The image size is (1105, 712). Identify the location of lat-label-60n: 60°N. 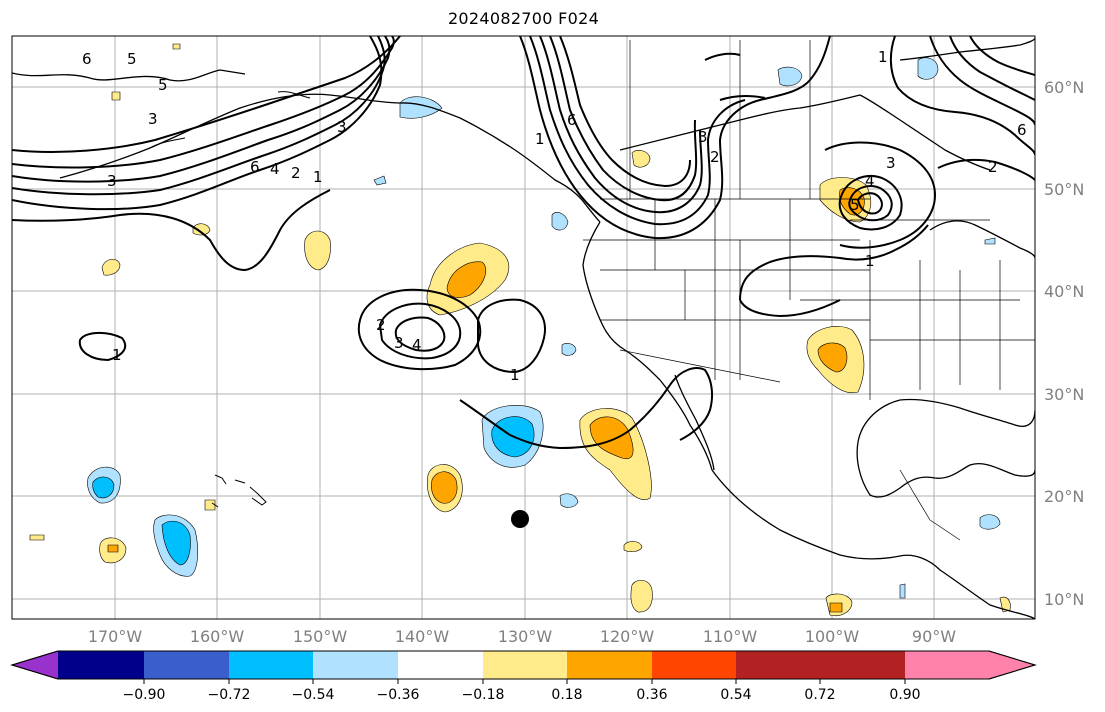
(1064, 87).